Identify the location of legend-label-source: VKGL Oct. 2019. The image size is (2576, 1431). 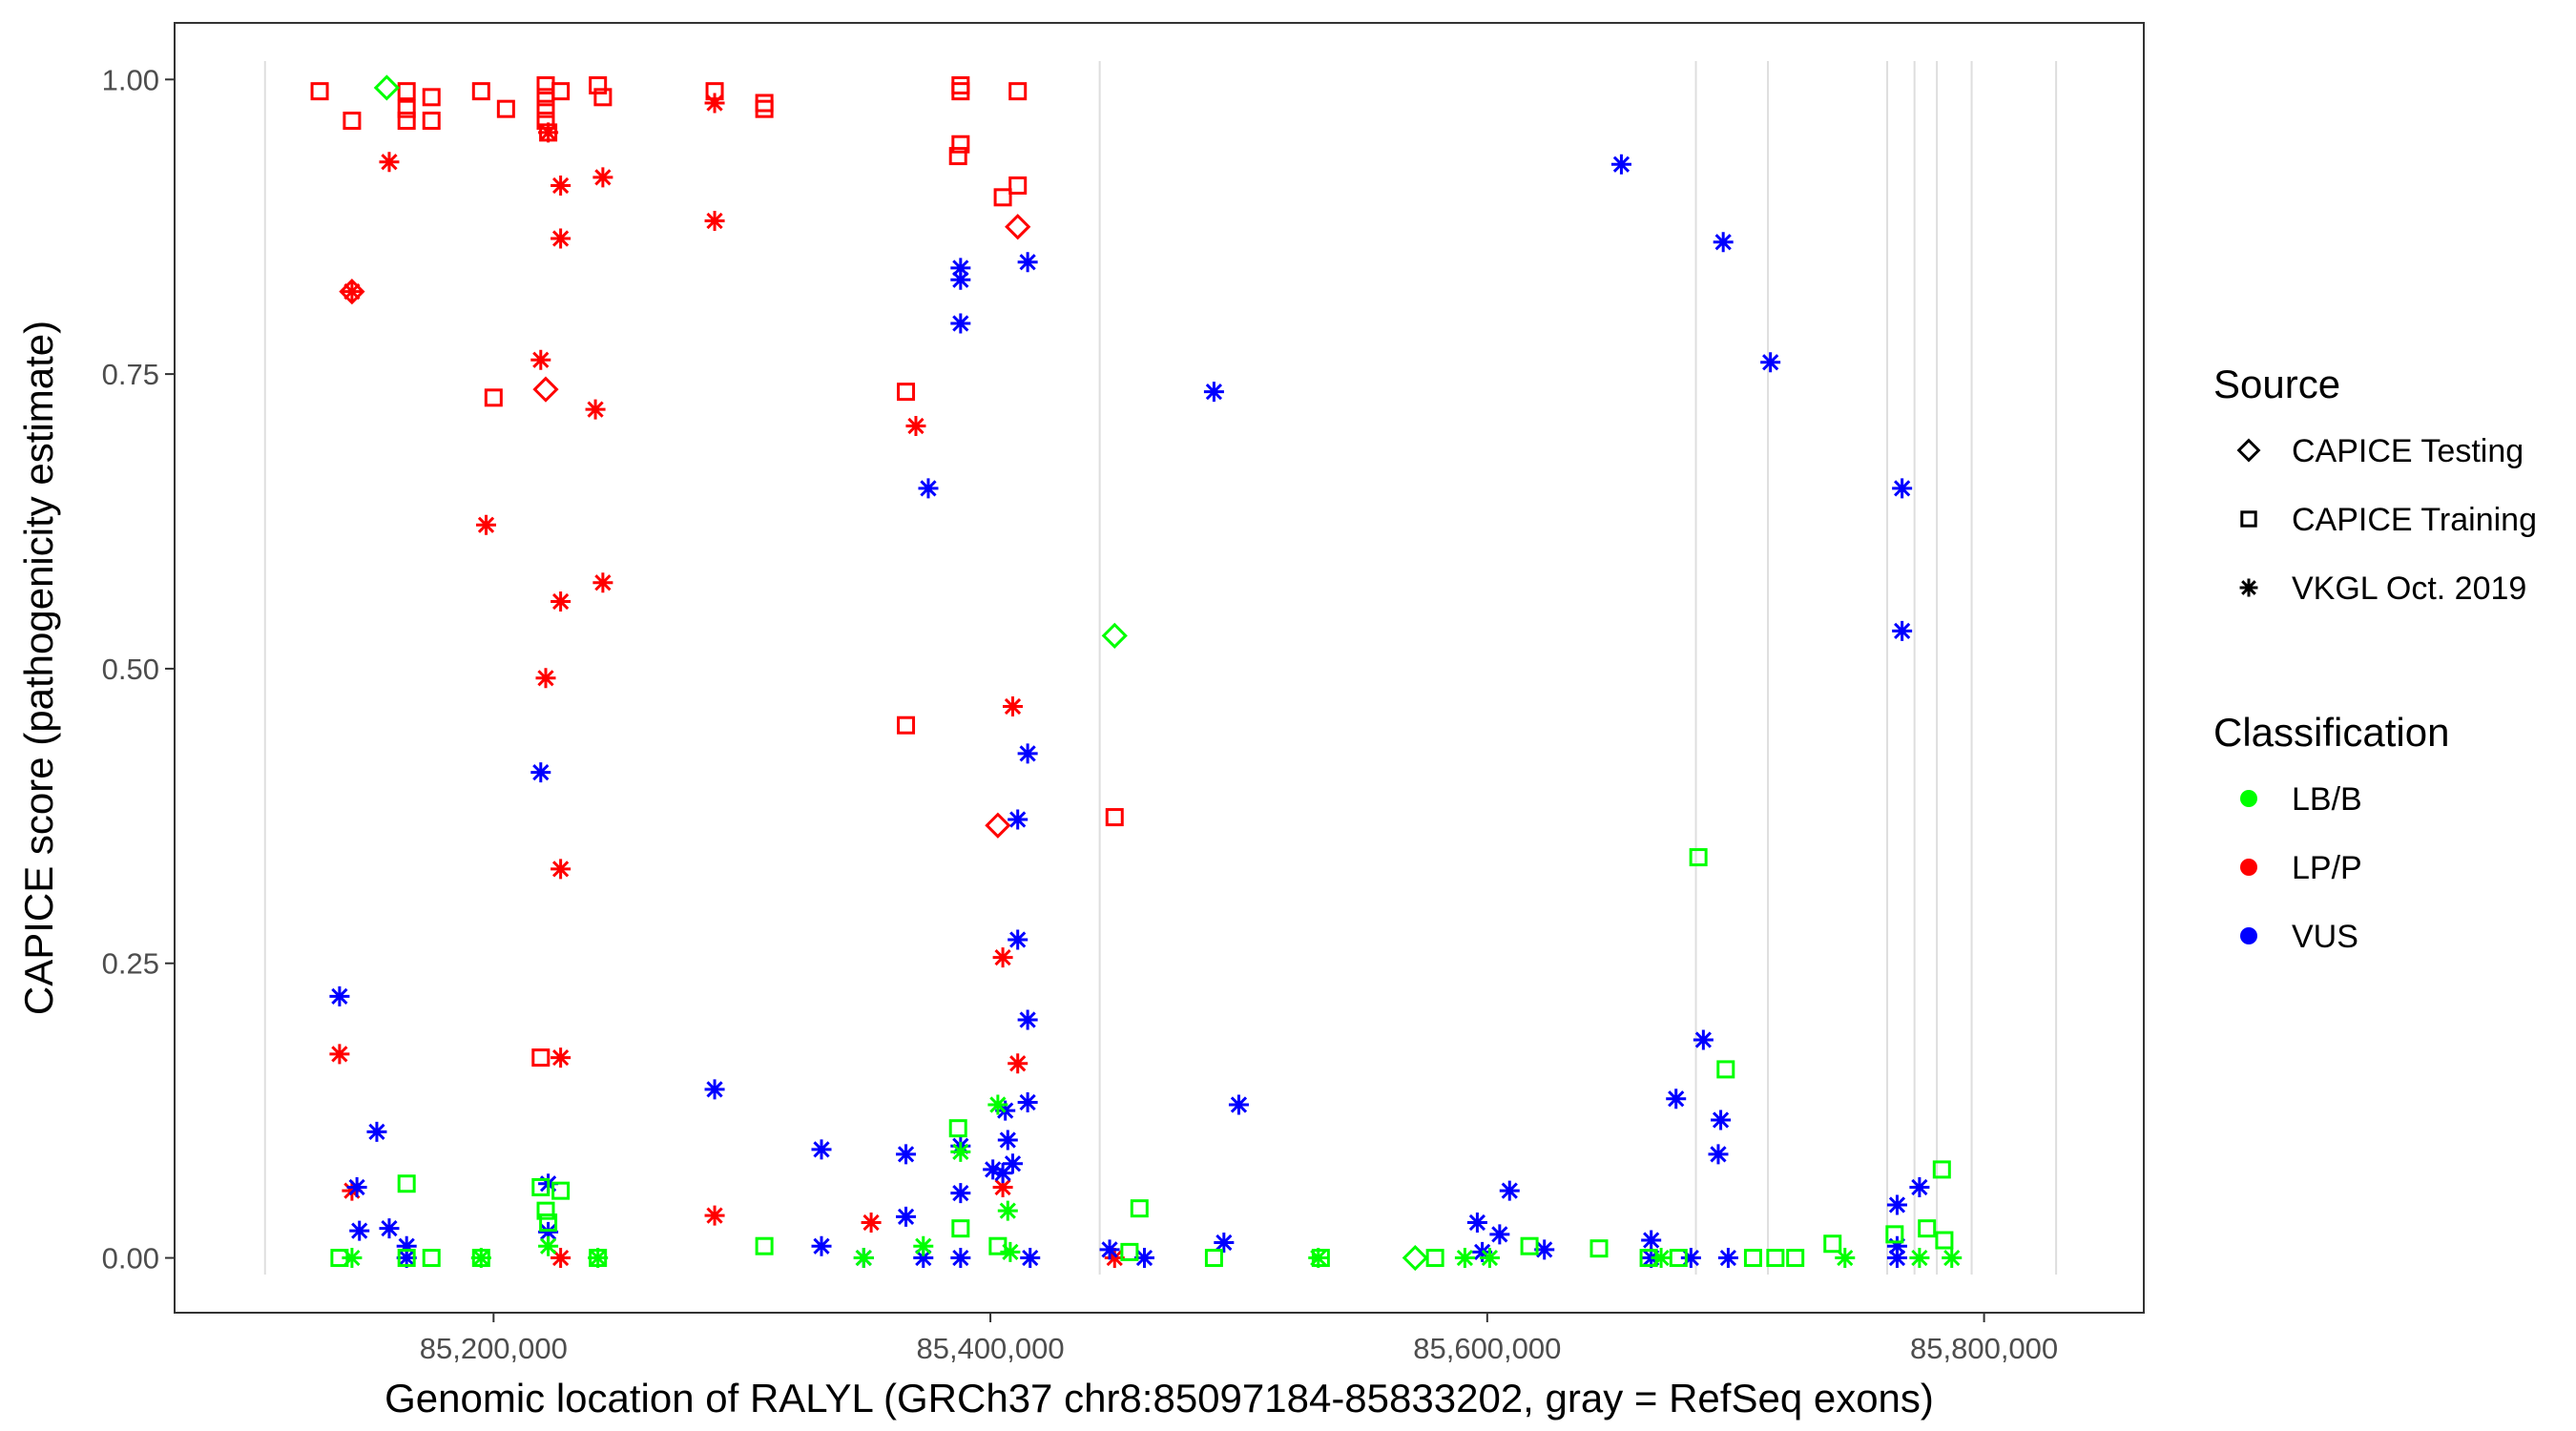
(2409, 588).